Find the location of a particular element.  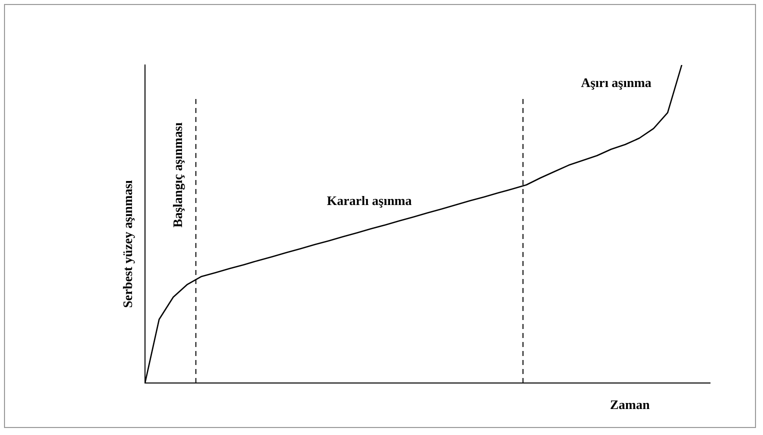

annotation: Kararlı aşınma is located at coordinates (369, 201).